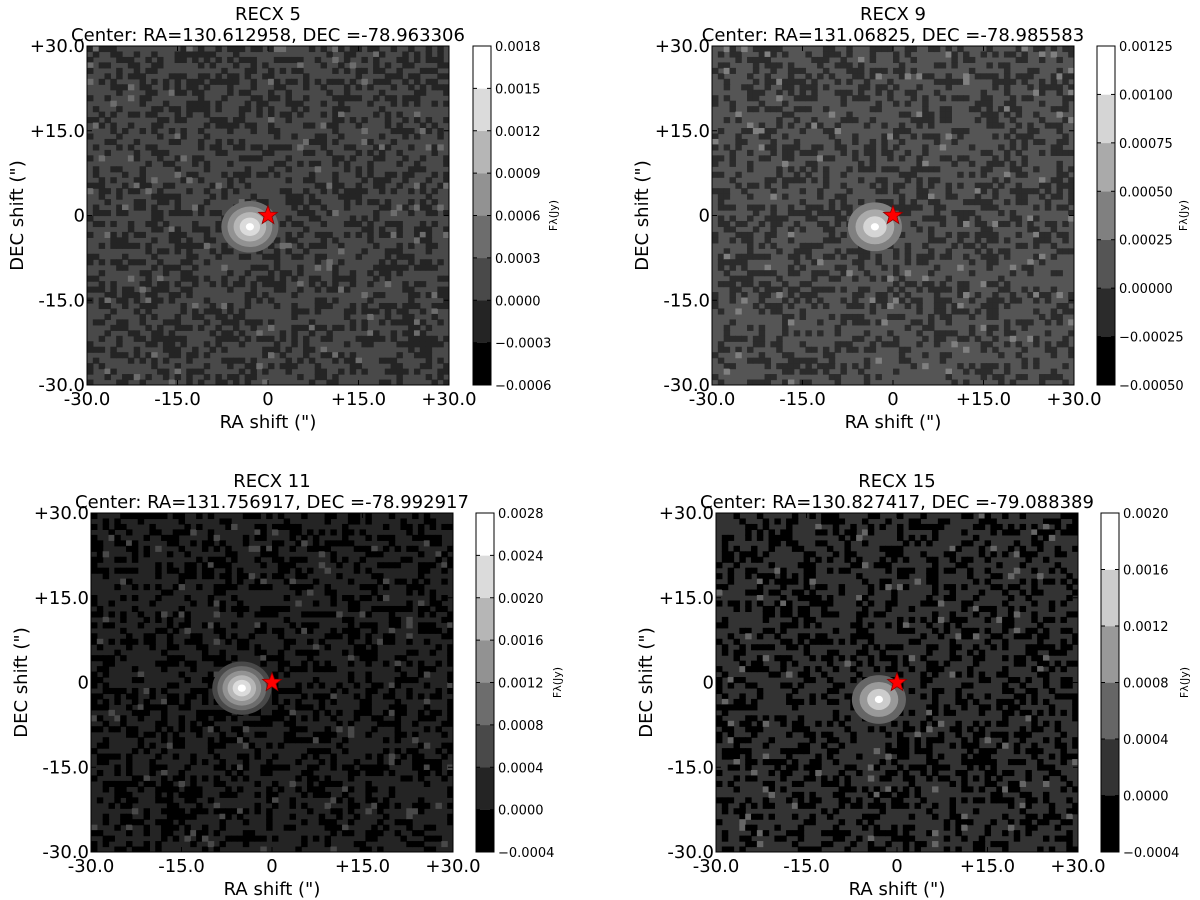 The image size is (1200, 900). I want to click on colorbar-tick-label: 0.00000, so click(1146, 289).